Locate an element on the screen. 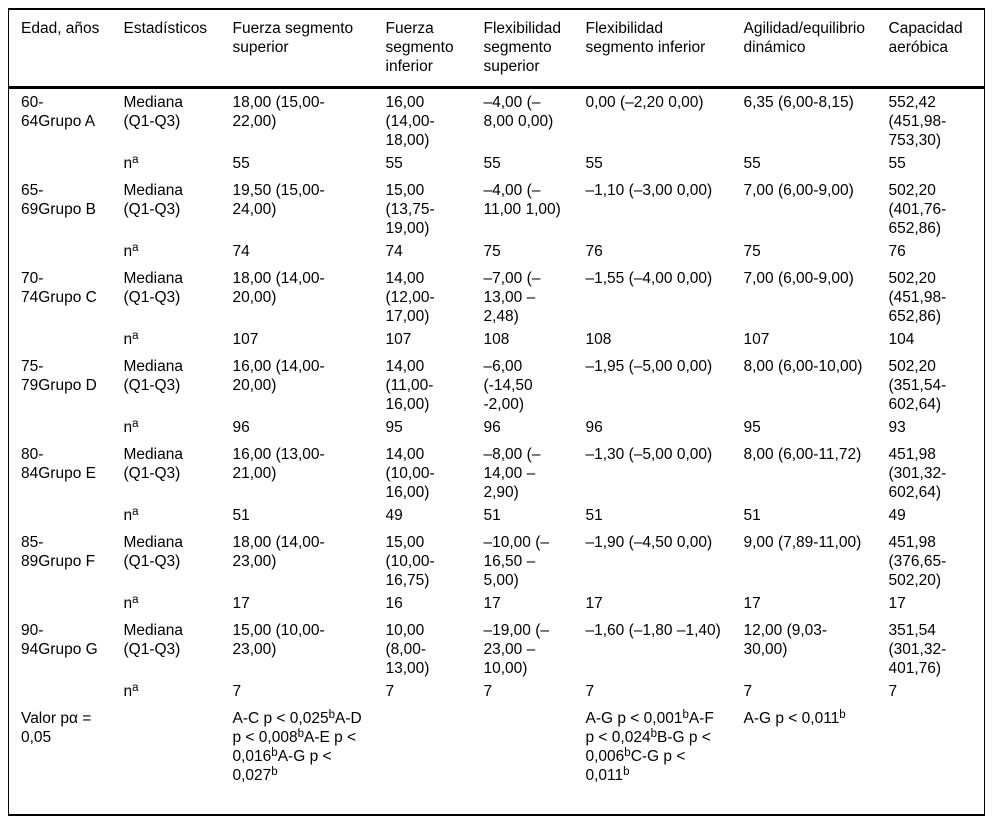 This screenshot has height=827, width=992. p-value-label-cell: Valor pα = 0,05 is located at coordinates (56, 727).